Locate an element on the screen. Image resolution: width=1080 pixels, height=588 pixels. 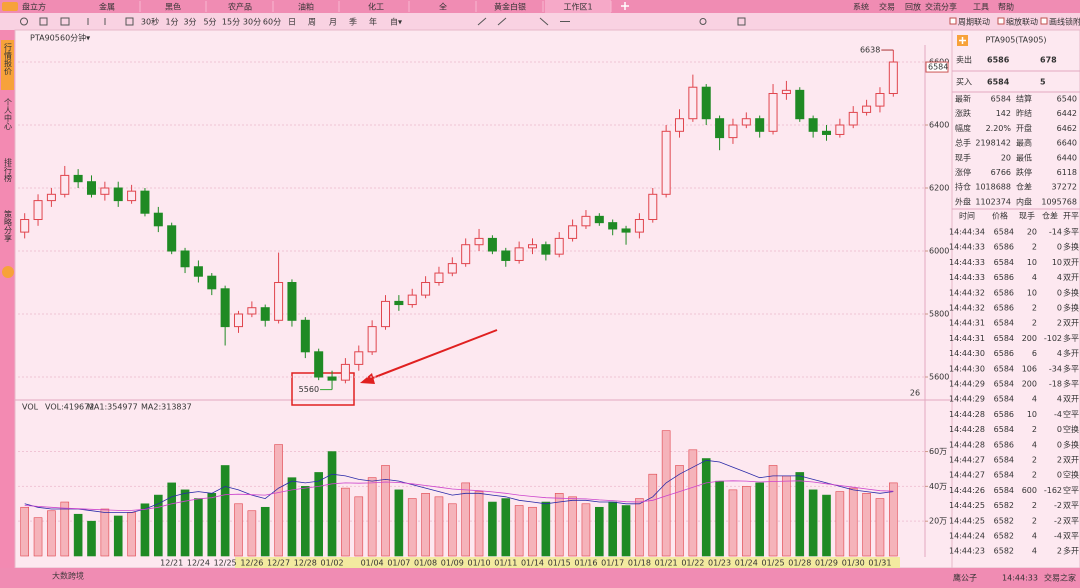
trade-header: 时间 is located at coordinates (967, 216).